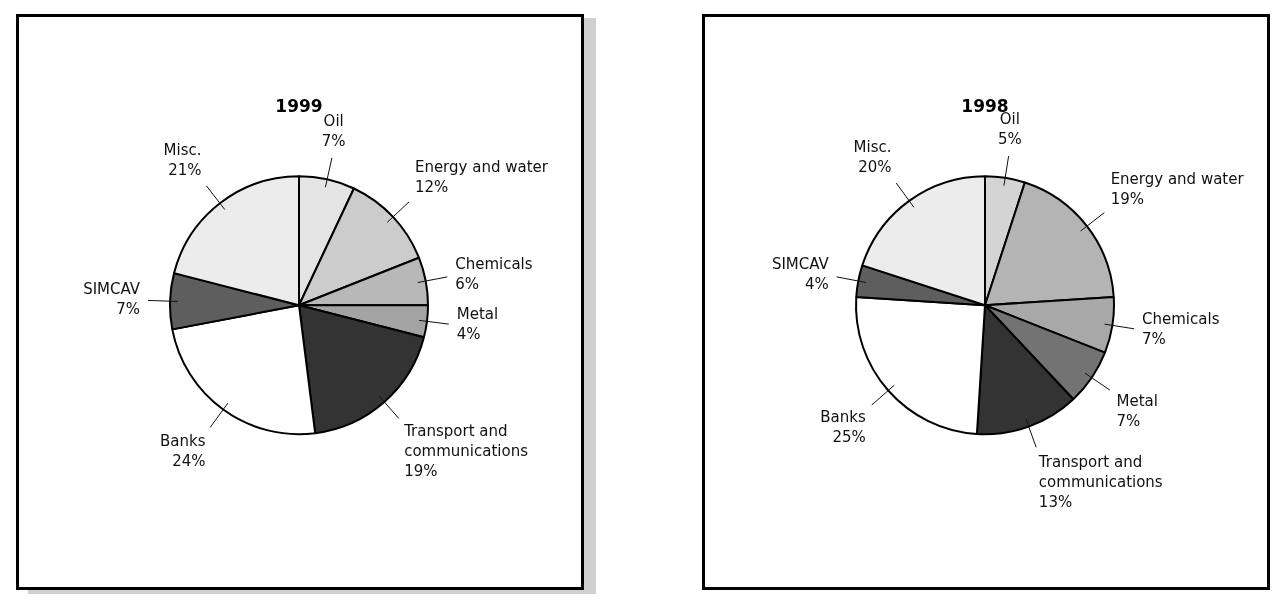 This screenshot has height=611, width=1282. Describe the element at coordinates (849, 437) in the screenshot. I see `data-label: 25%` at that location.